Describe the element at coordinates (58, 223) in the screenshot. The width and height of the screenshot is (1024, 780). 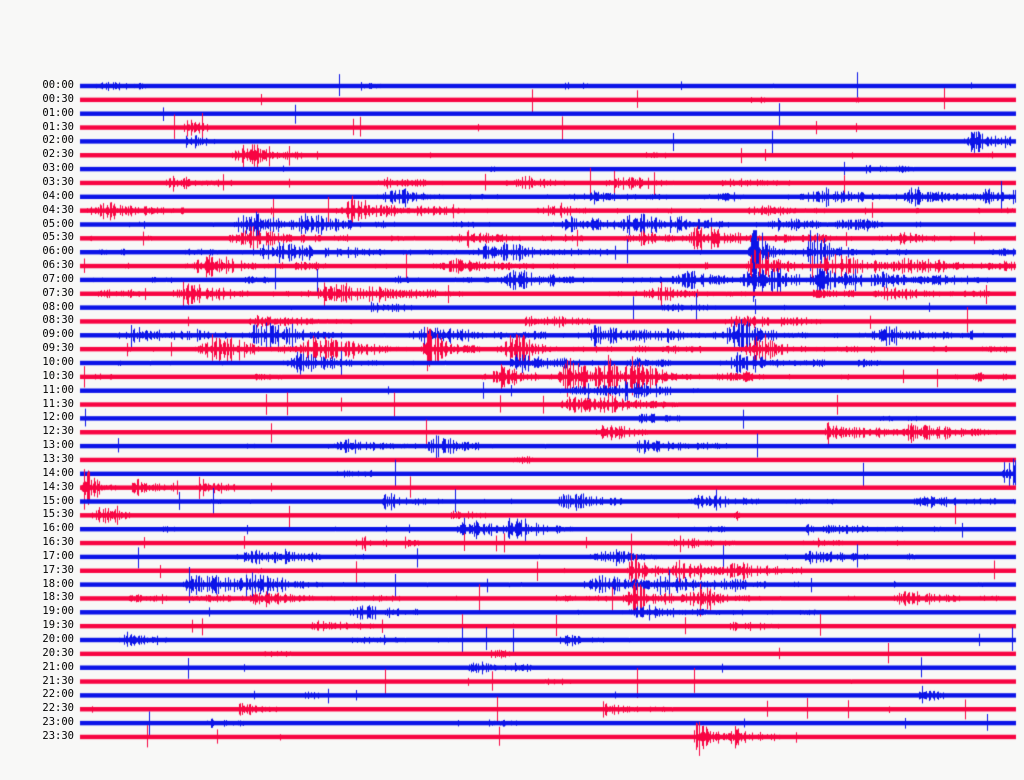
I see `time-label: 05:00` at that location.